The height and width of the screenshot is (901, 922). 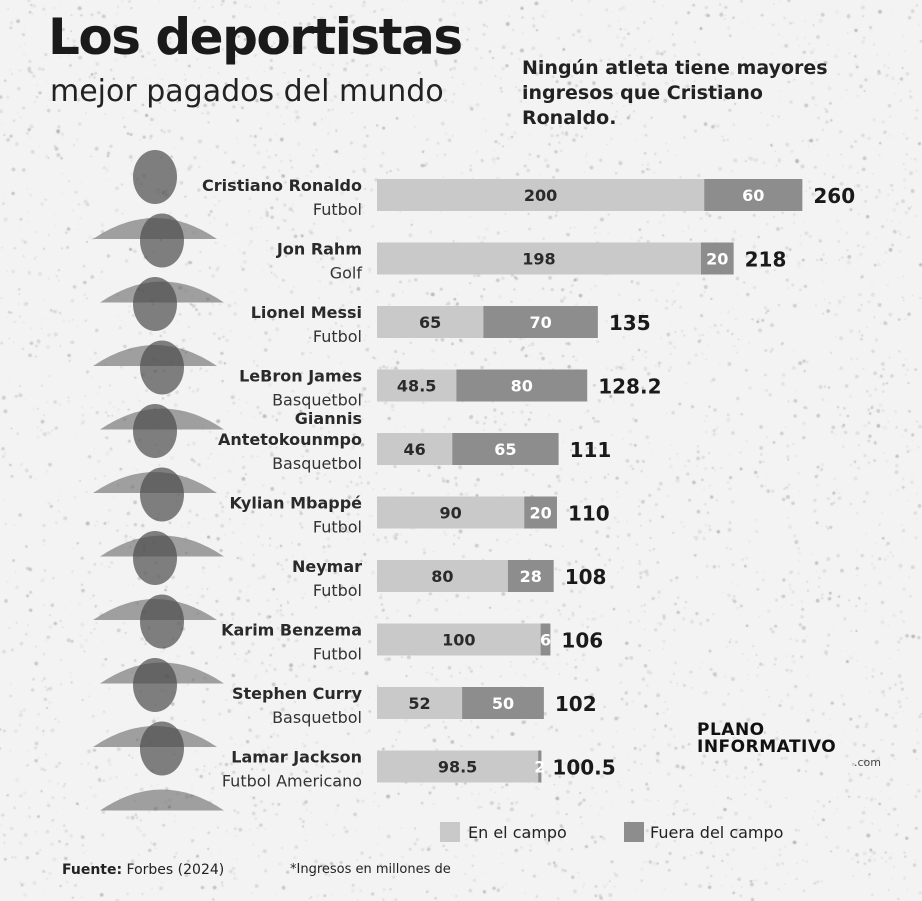 What do you see at coordinates (296, 503) in the screenshot?
I see `athlete-name: Kylian Mbappé` at bounding box center [296, 503].